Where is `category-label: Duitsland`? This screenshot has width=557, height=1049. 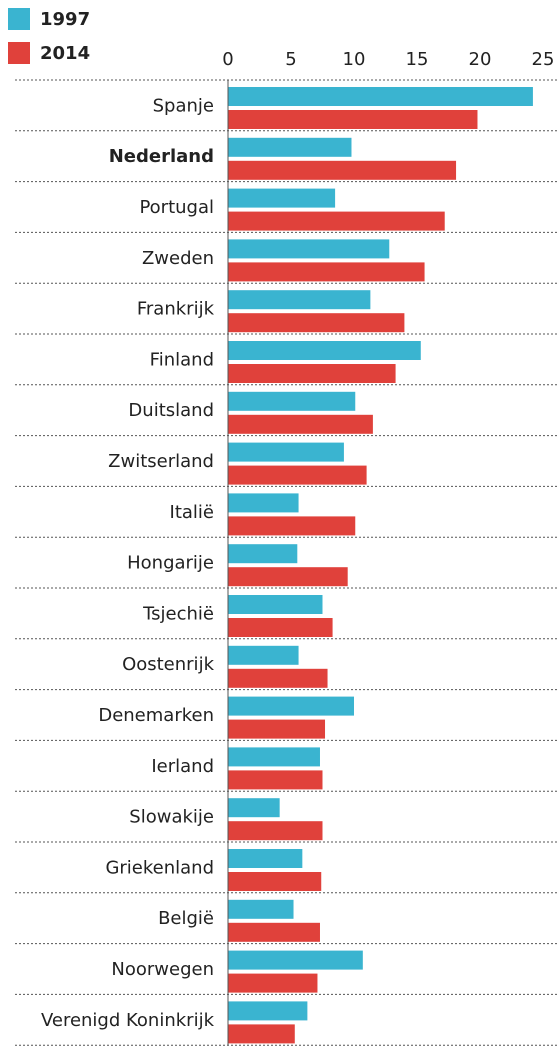 category-label: Duitsland is located at coordinates (171, 410).